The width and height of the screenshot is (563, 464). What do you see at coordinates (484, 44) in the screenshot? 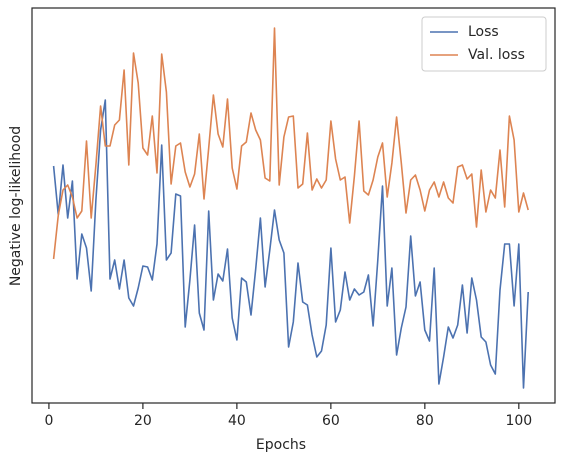
I see `legend-box` at bounding box center [484, 44].